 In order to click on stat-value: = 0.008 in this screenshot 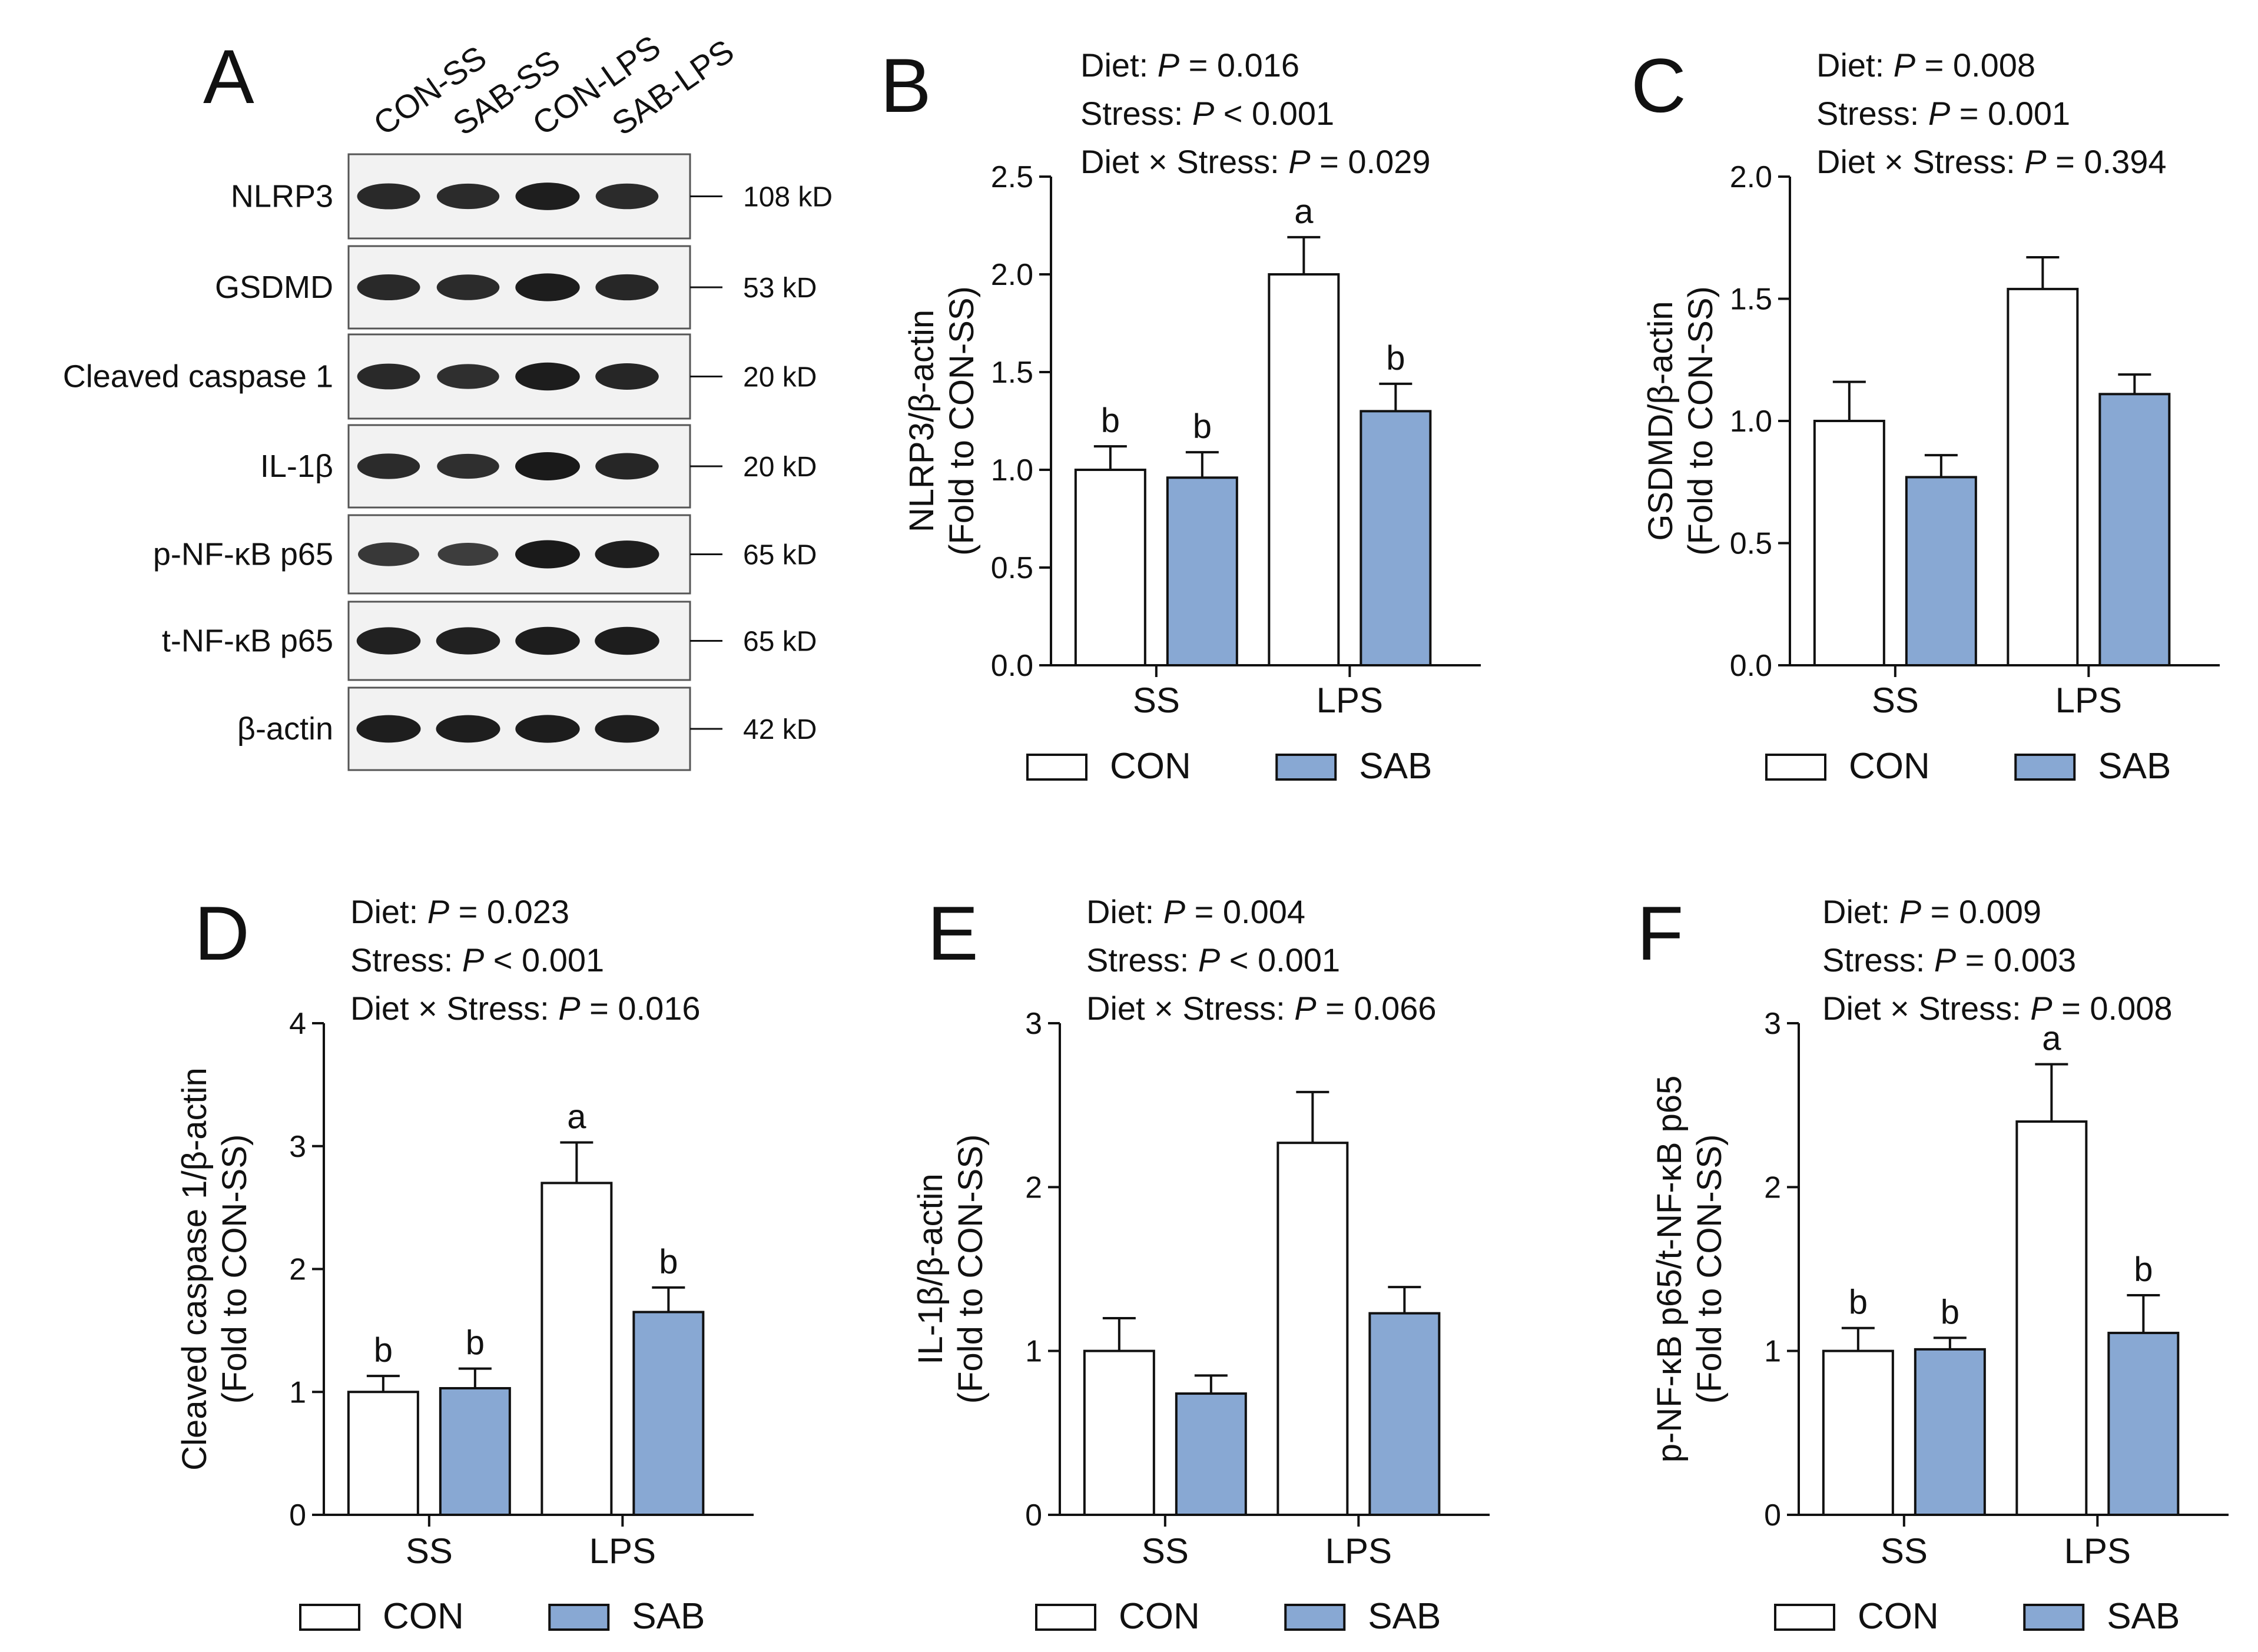, I will do `click(2113, 1008)`.